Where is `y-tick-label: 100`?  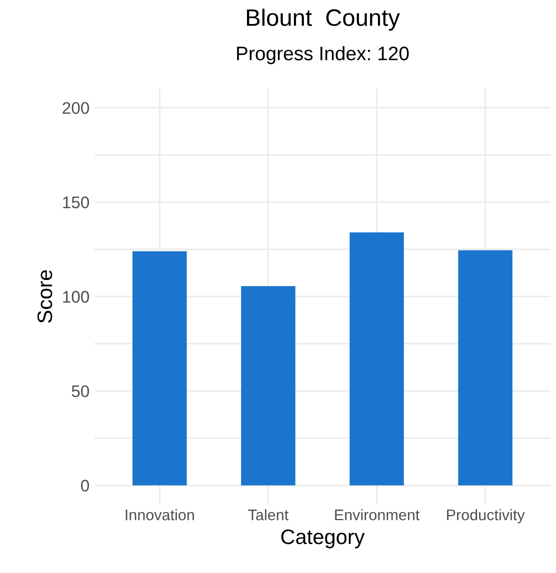
y-tick-label: 100 is located at coordinates (76, 296).